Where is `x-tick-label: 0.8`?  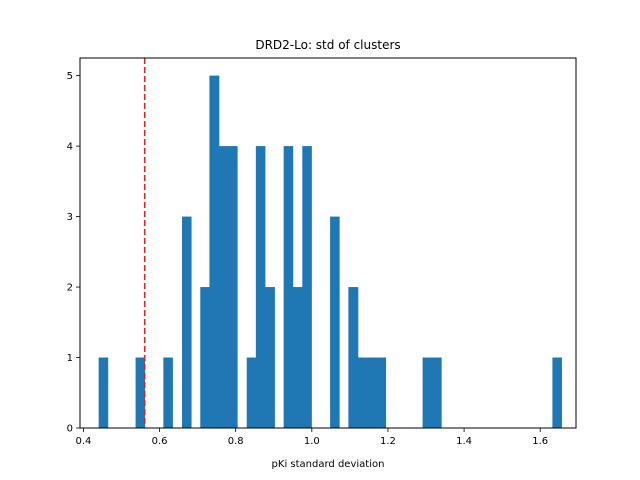
x-tick-label: 0.8 is located at coordinates (236, 441).